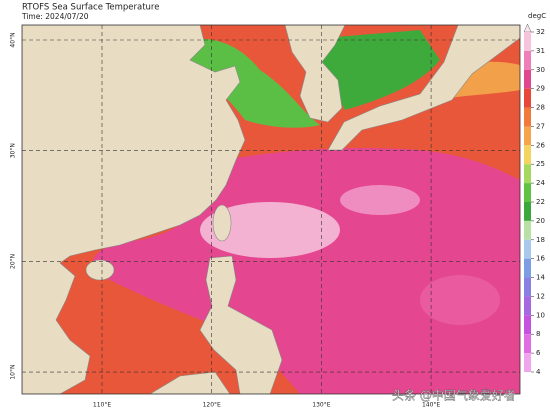  I want to click on colorbar-label: 29, so click(540, 89).